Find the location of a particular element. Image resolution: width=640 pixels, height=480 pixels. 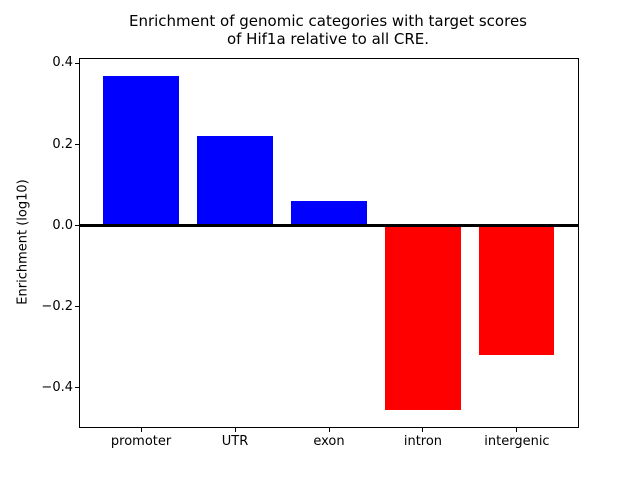

x-tick-label: intergenic is located at coordinates (517, 441).